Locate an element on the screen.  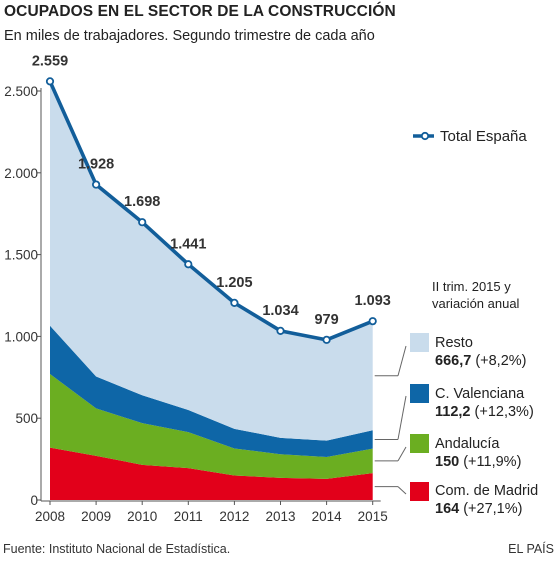
total-data-label: 1.441 is located at coordinates (188, 244).